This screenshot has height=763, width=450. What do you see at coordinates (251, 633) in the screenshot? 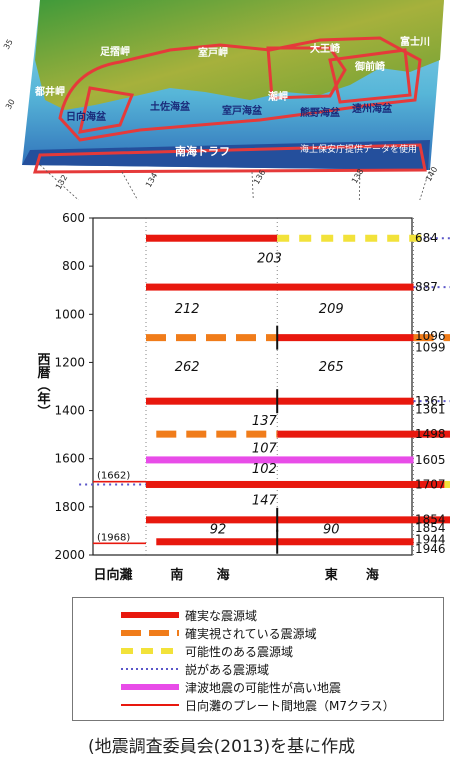
I see `legend-label: 確実視されている震源域` at bounding box center [251, 633].